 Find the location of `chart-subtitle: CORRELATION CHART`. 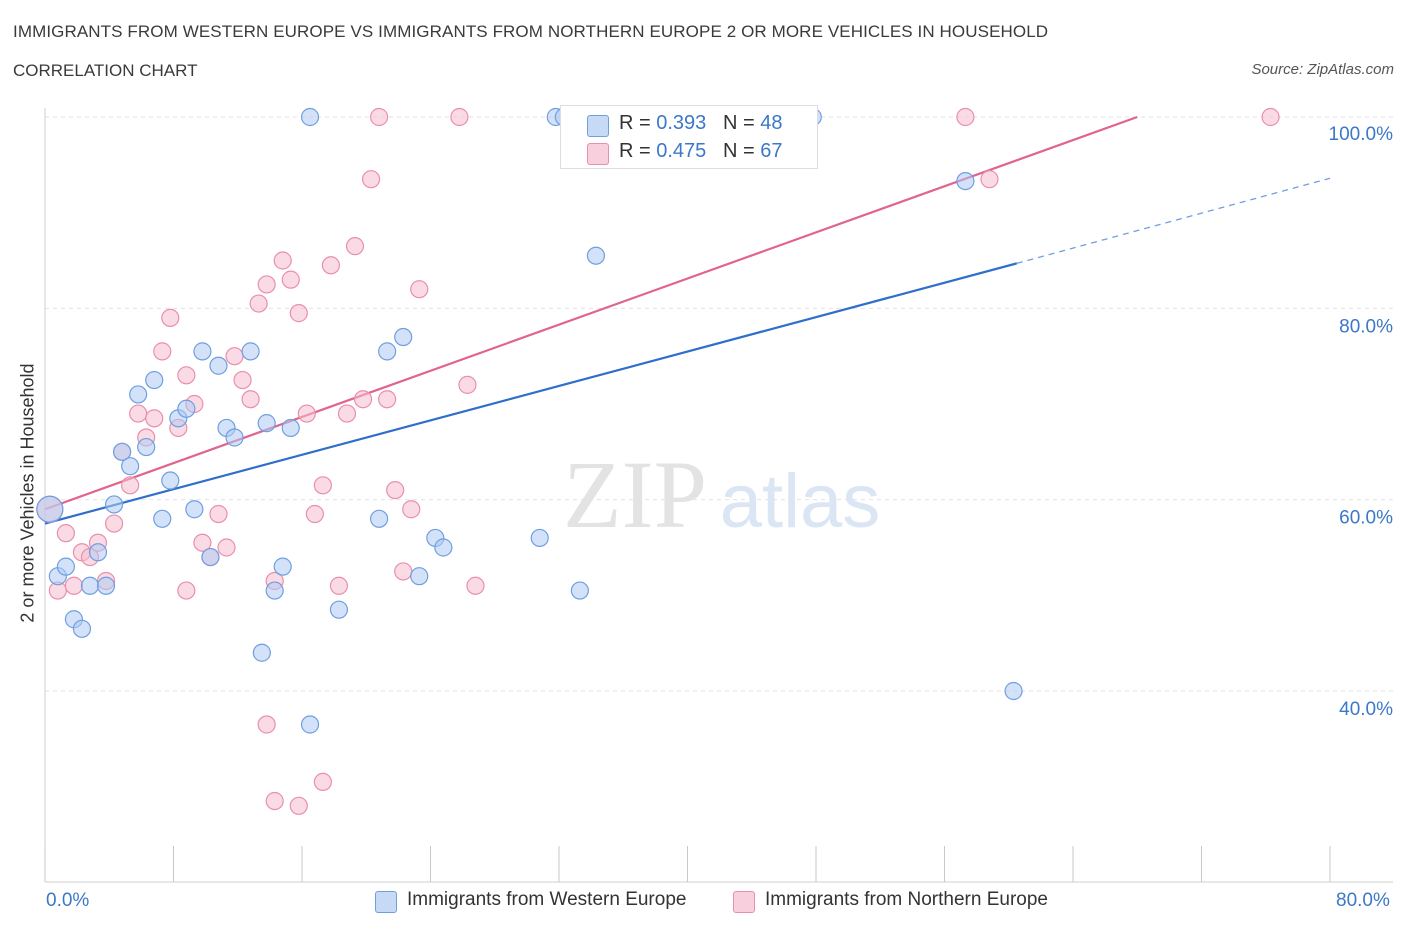

chart-subtitle: CORRELATION CHART is located at coordinates (105, 70).